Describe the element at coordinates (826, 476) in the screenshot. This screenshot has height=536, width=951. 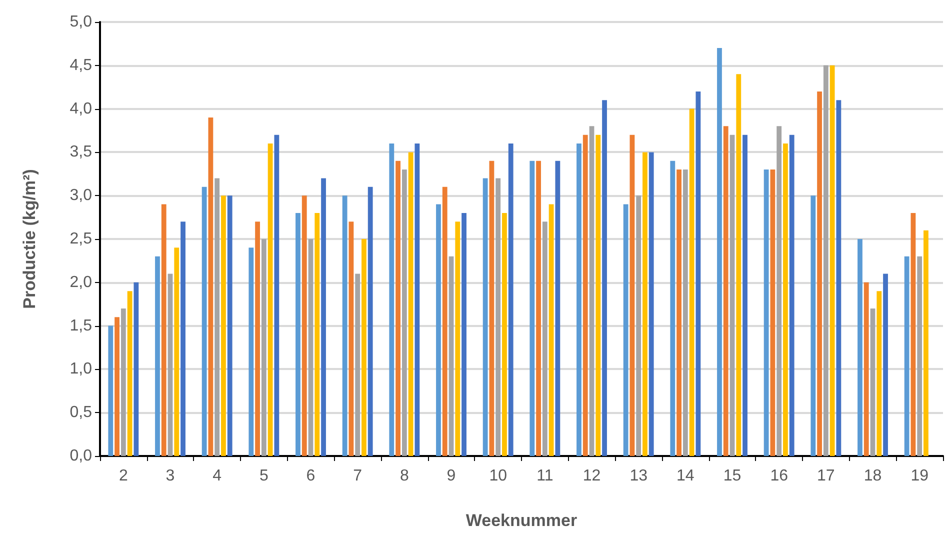
I see `x-tick-label: 17` at that location.